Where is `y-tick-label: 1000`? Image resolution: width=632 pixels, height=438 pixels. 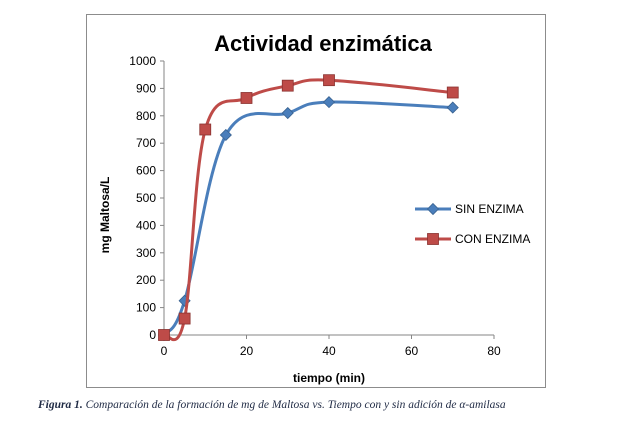
y-tick-label: 1000 is located at coordinates (142, 61).